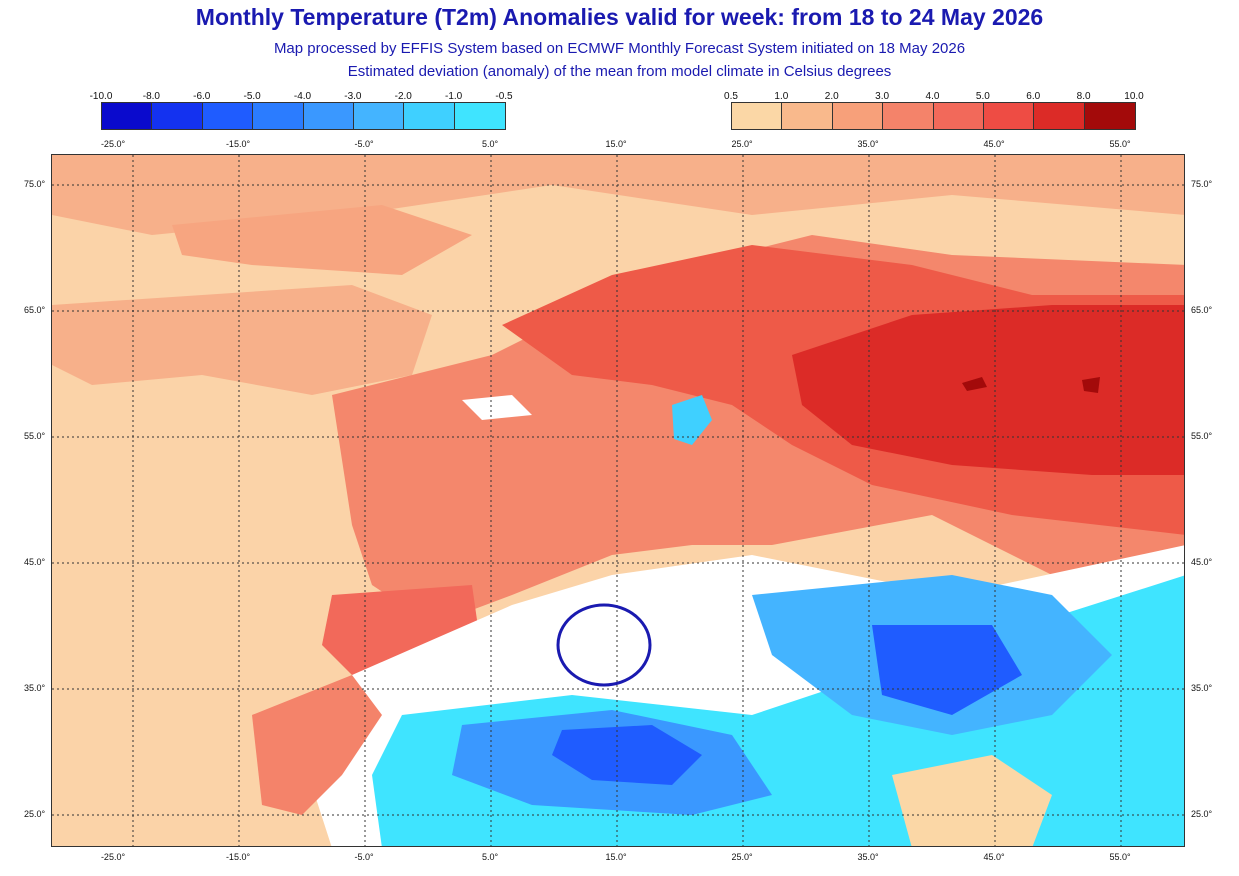 This screenshot has height=876, width=1239. Describe the element at coordinates (202, 96) in the screenshot. I see `scale-tick-label: -6.0` at that location.